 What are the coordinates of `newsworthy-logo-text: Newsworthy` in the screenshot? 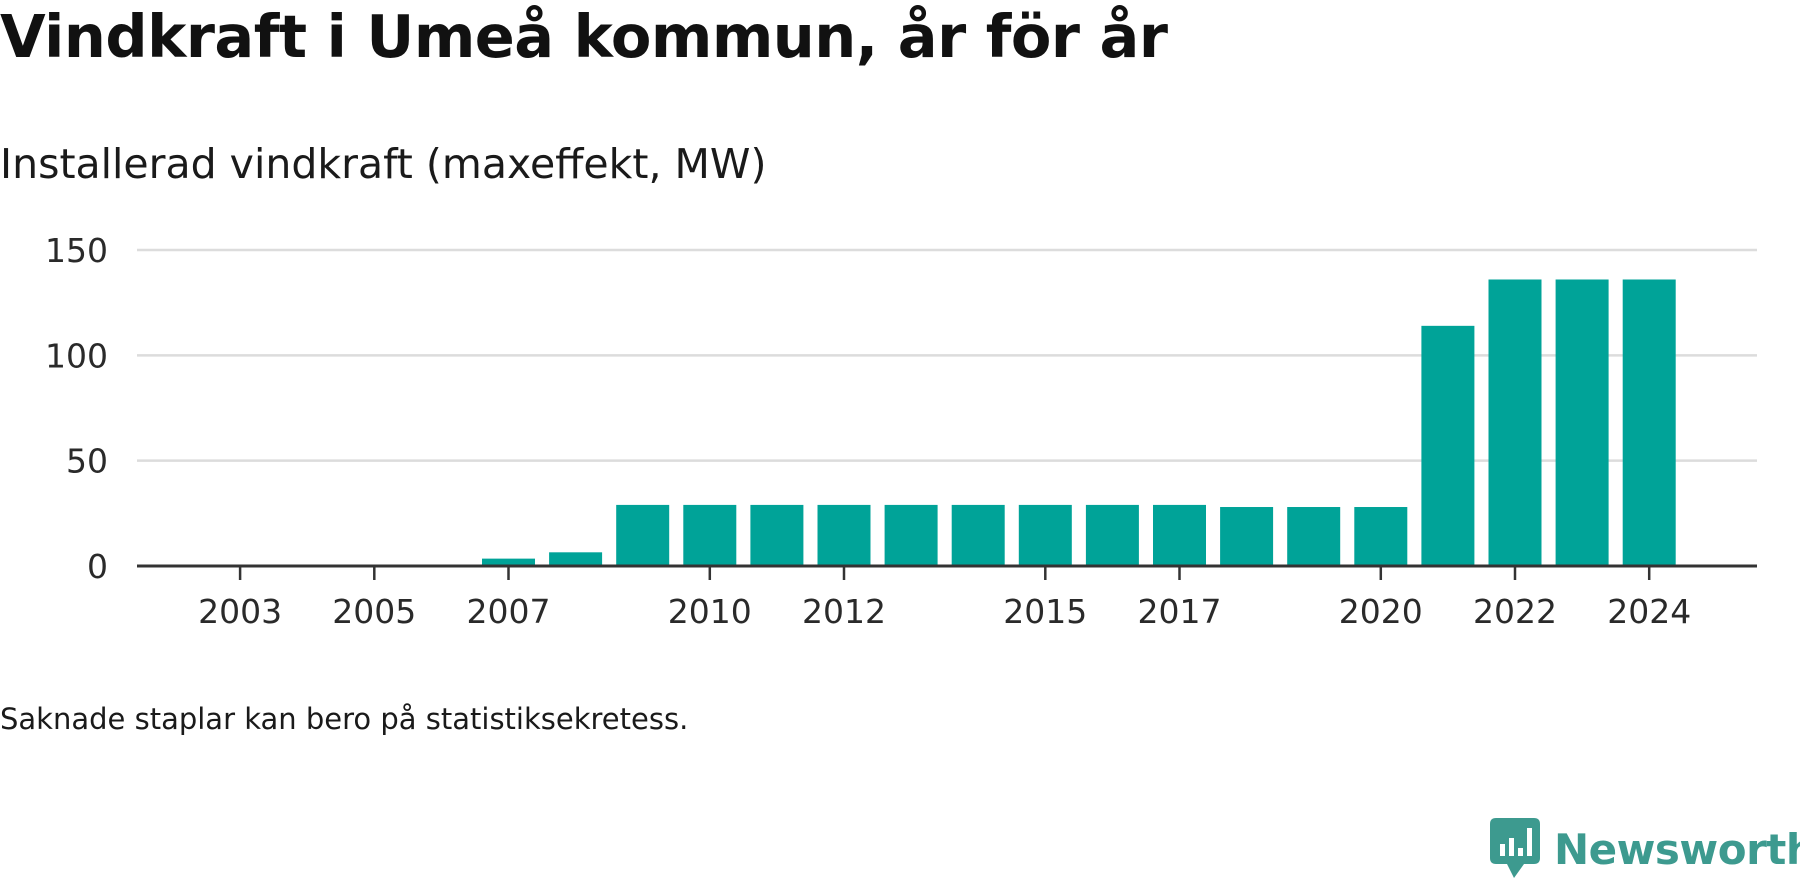 It's located at (1677, 849).